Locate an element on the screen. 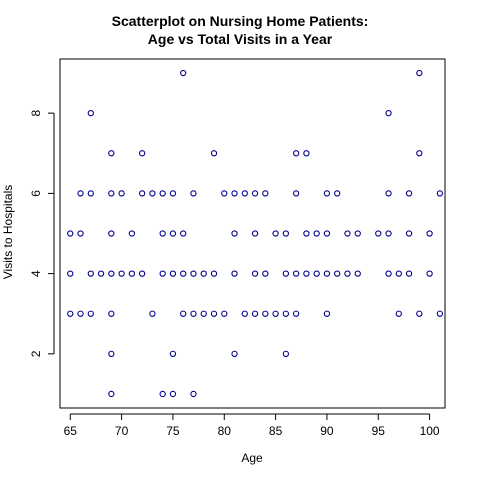  y-tick-label: 4 is located at coordinates (36, 273).